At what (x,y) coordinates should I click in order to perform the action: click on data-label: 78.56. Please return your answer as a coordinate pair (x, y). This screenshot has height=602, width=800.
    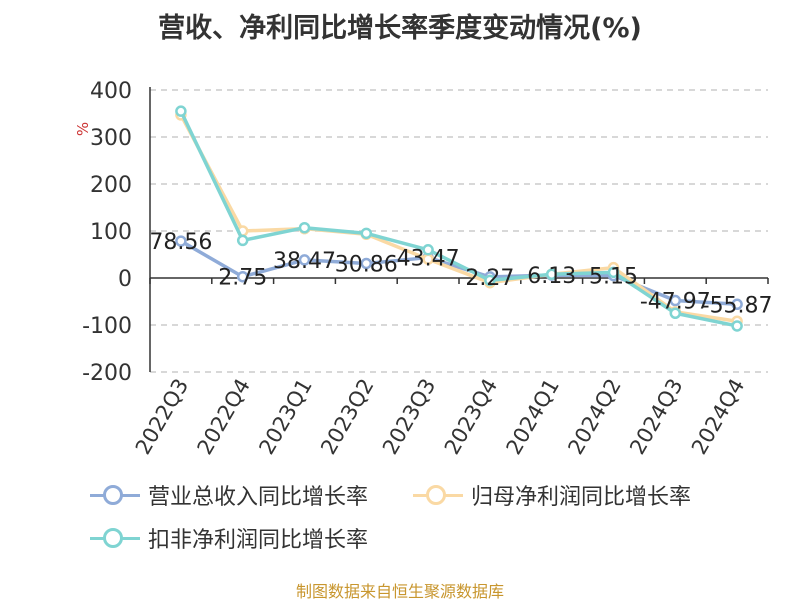
    Looking at the image, I should click on (180, 242).